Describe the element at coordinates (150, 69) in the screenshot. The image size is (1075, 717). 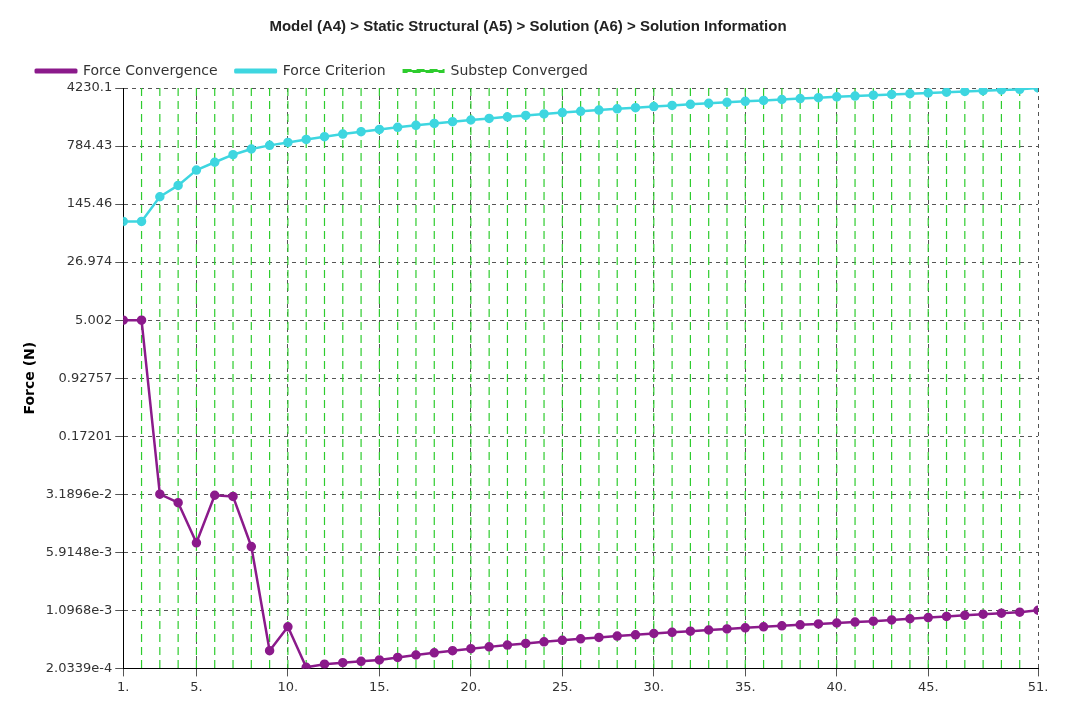
I see `legend-label: Force Convergence` at that location.